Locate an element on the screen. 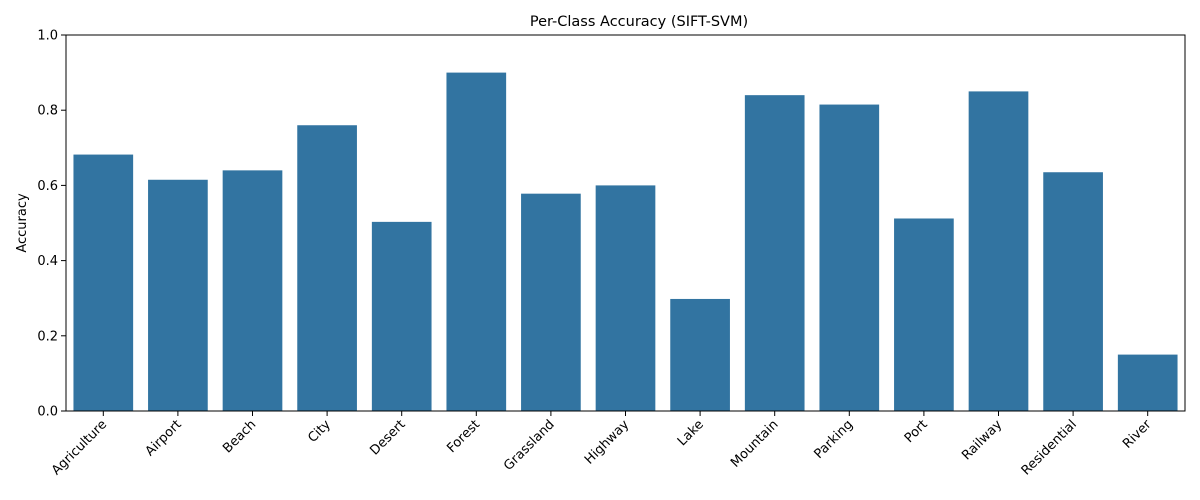 This screenshot has height=500, width=1200. bar-mountain is located at coordinates (774, 253).